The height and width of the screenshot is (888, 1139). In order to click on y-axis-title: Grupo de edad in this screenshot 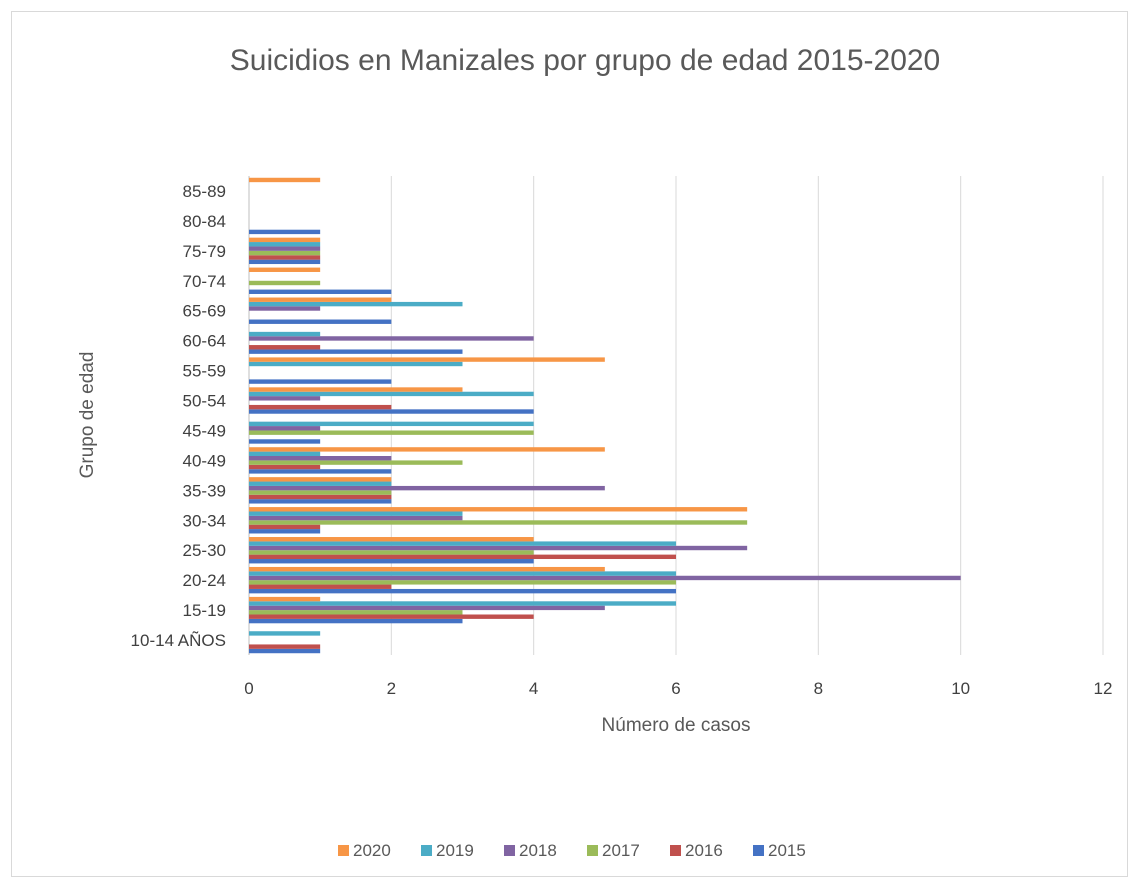, I will do `click(87, 415)`.